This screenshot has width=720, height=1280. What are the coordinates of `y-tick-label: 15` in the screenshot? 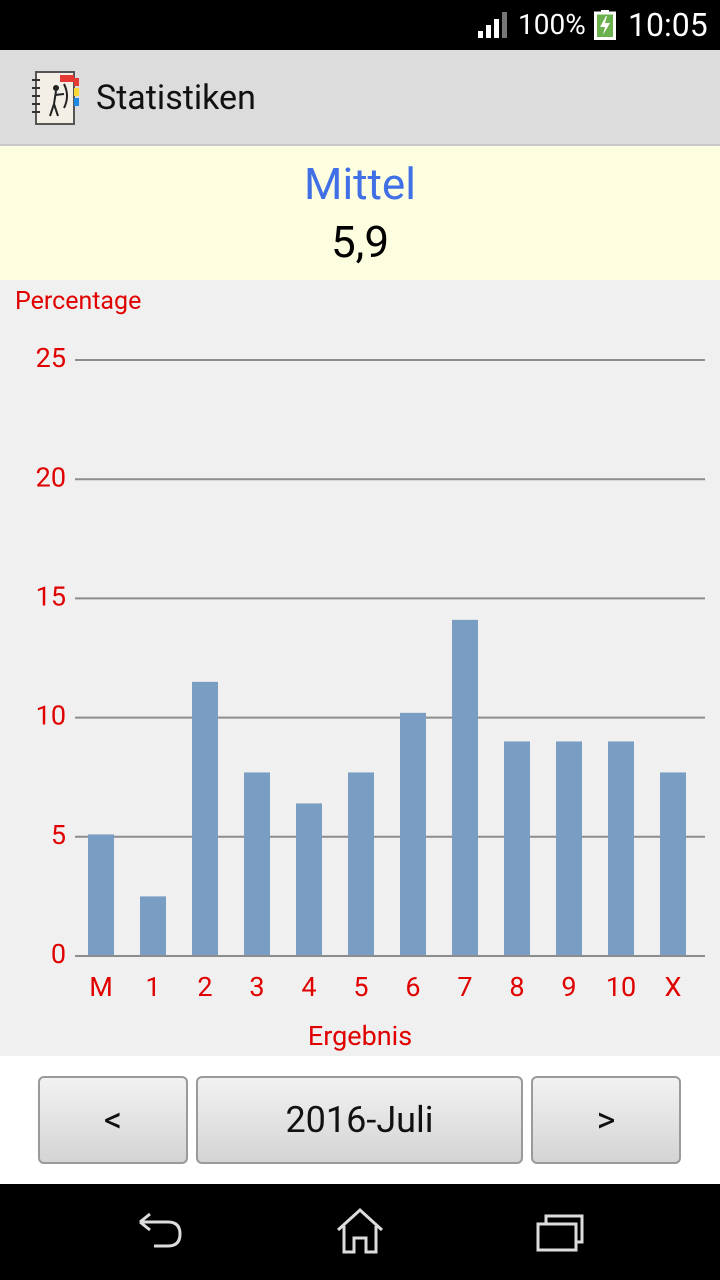 It's located at (51, 597).